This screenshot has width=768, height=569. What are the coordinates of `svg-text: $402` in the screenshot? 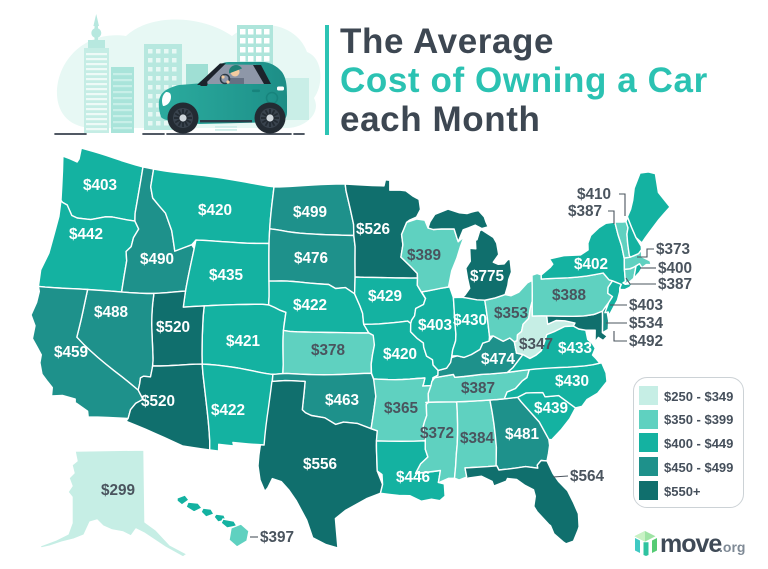 It's located at (591, 264).